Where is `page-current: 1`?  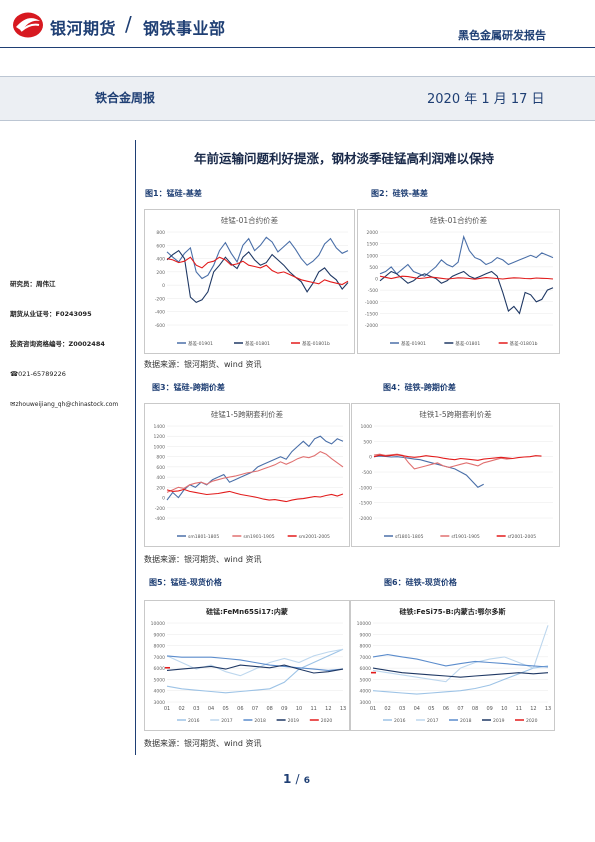 page-current: 1 is located at coordinates (287, 779).